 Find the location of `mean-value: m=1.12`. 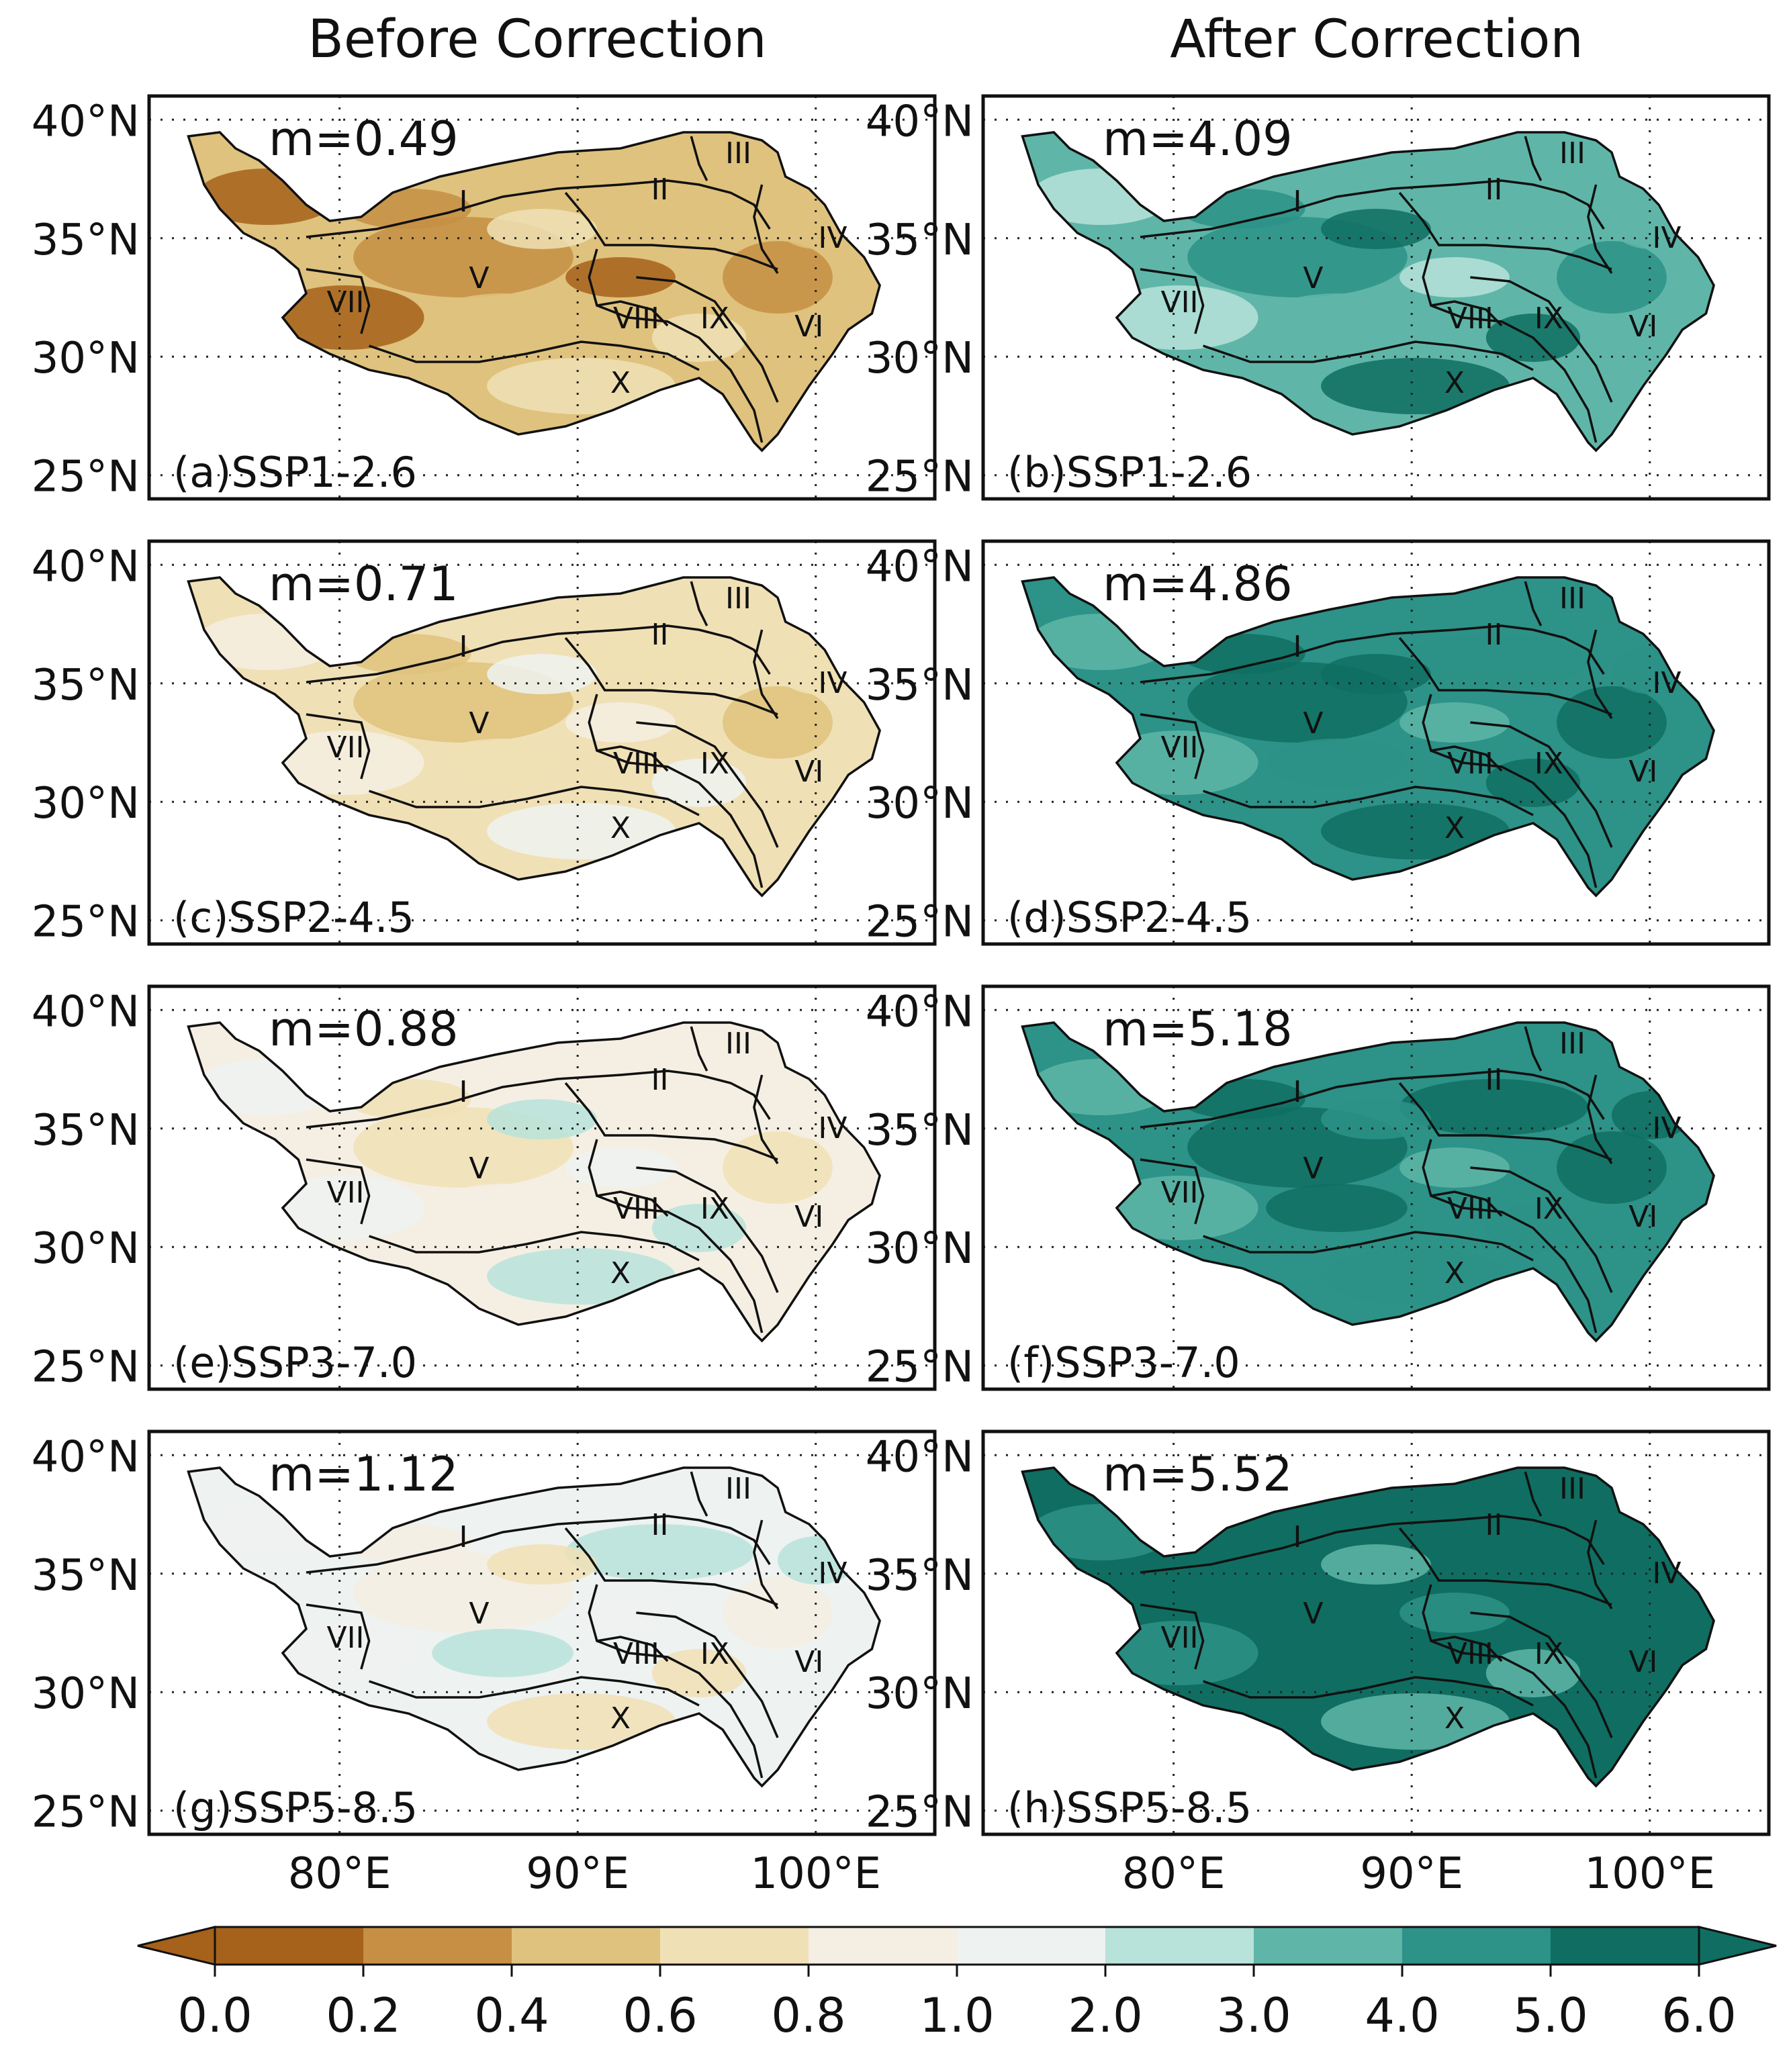

mean-value: m=1.12 is located at coordinates (364, 1474).